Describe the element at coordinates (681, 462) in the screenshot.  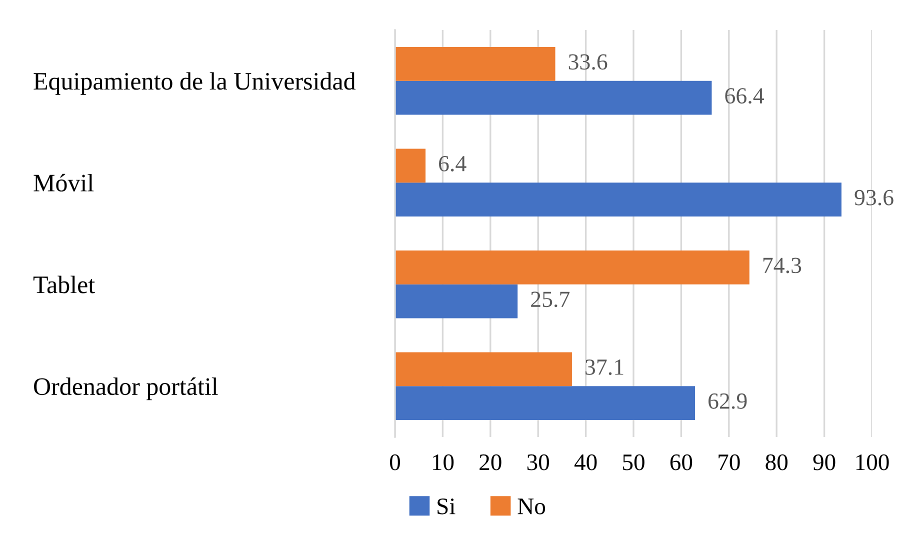
I see `x-tick-label: 60` at that location.